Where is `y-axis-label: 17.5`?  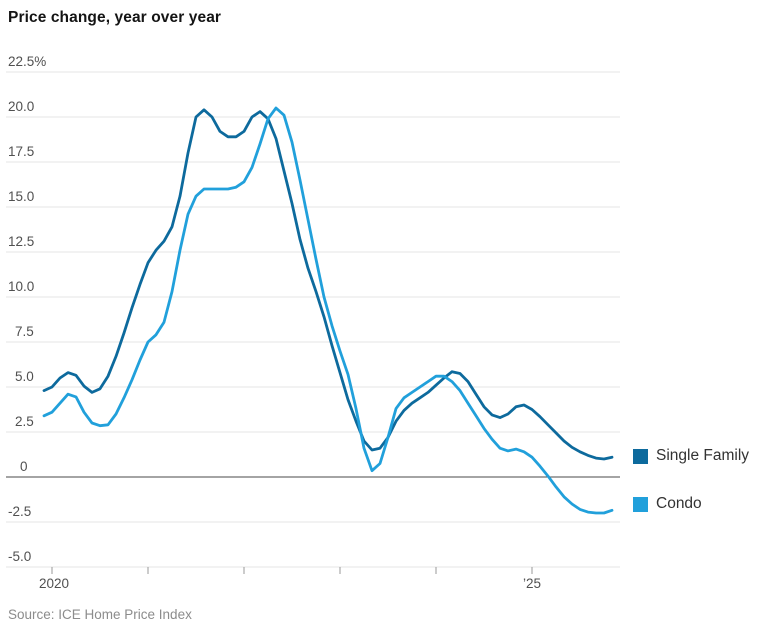
y-axis-label: 17.5 is located at coordinates (21, 151).